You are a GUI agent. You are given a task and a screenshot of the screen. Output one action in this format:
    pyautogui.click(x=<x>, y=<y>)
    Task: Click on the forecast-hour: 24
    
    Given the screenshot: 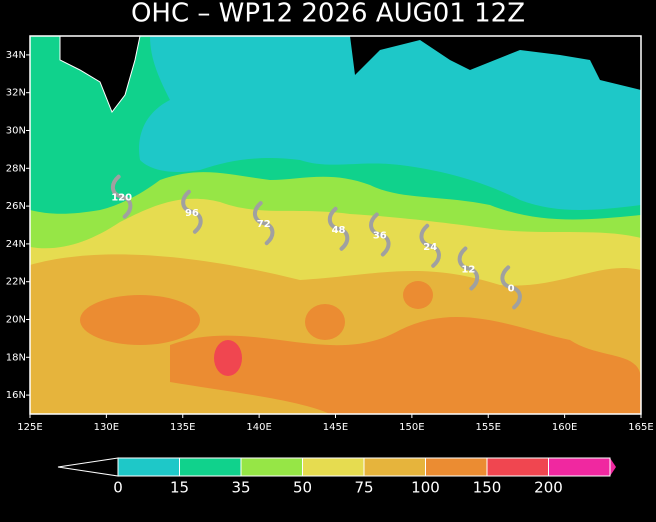 What is the action you would take?
    pyautogui.click(x=430, y=247)
    